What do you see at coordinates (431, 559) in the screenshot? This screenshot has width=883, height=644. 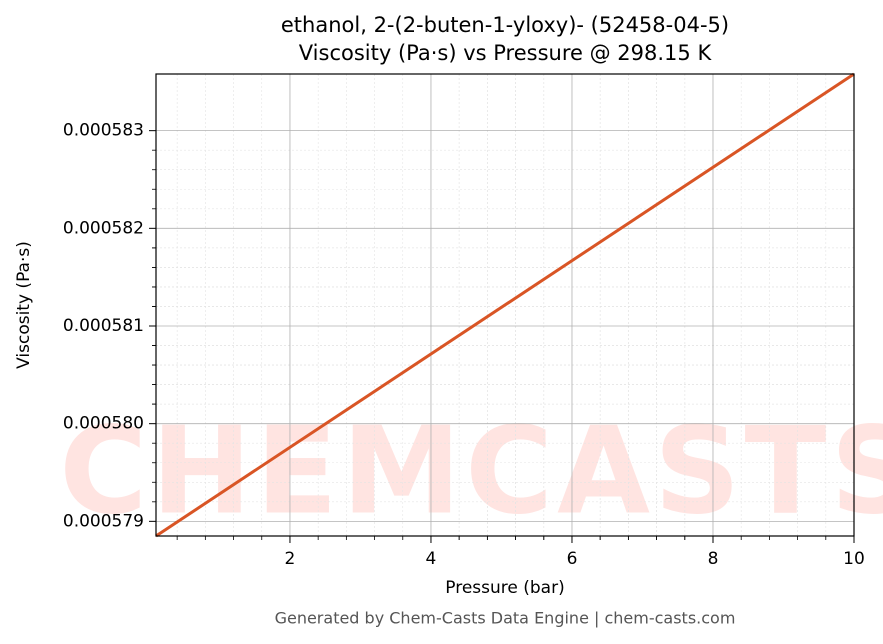 I see `x-tick-label: 4` at bounding box center [431, 559].